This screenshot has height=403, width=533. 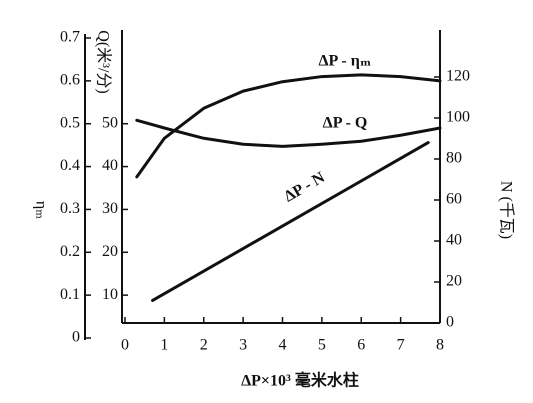 I want to click on x-tick-label: 5, so click(x=322, y=345).